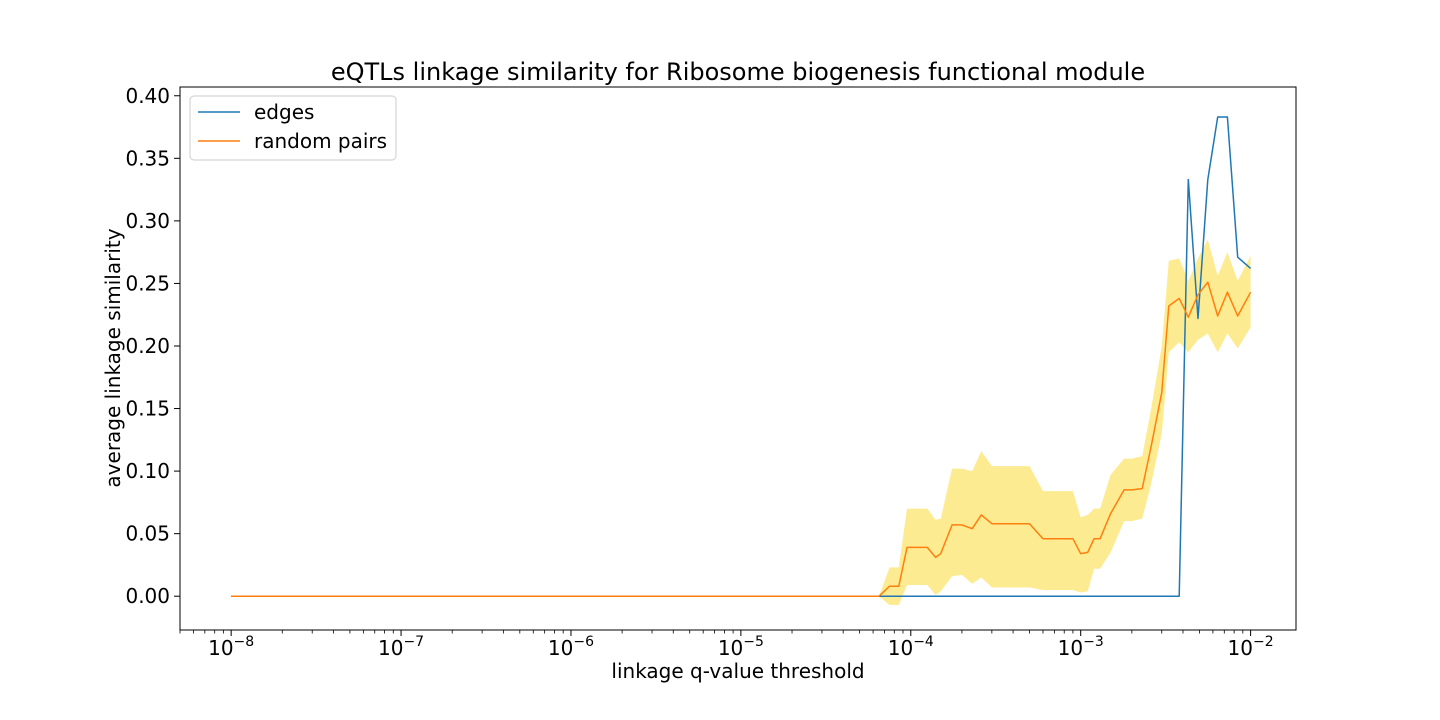 The height and width of the screenshot is (720, 1440). I want to click on x-axis-title: linkage q-value threshold, so click(737, 671).